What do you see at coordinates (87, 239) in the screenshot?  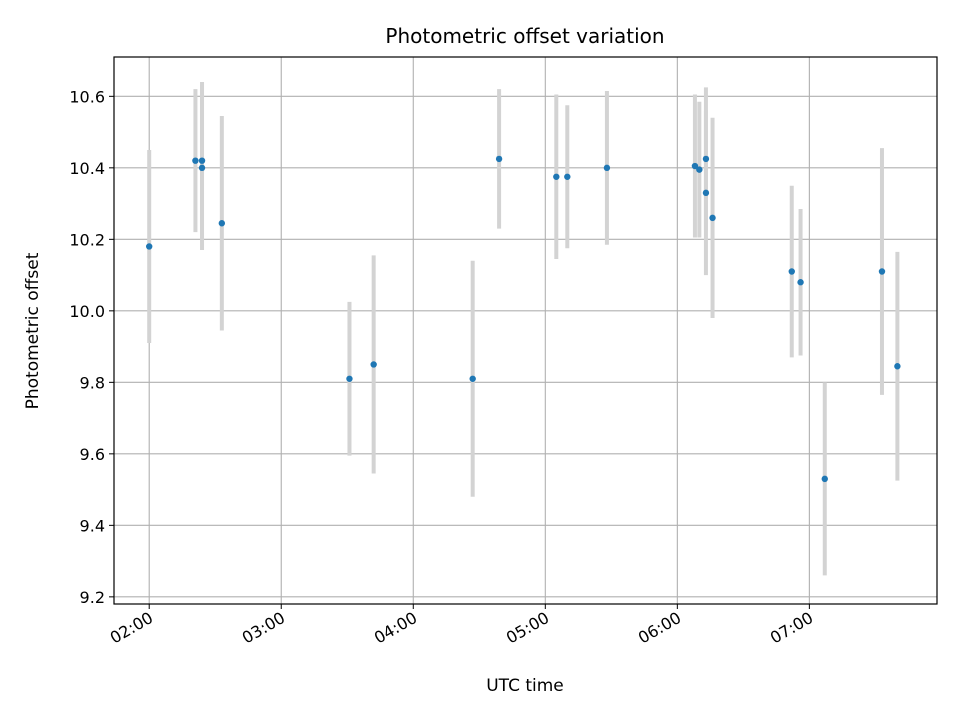 I see `y-tick-label: 10.2` at bounding box center [87, 239].